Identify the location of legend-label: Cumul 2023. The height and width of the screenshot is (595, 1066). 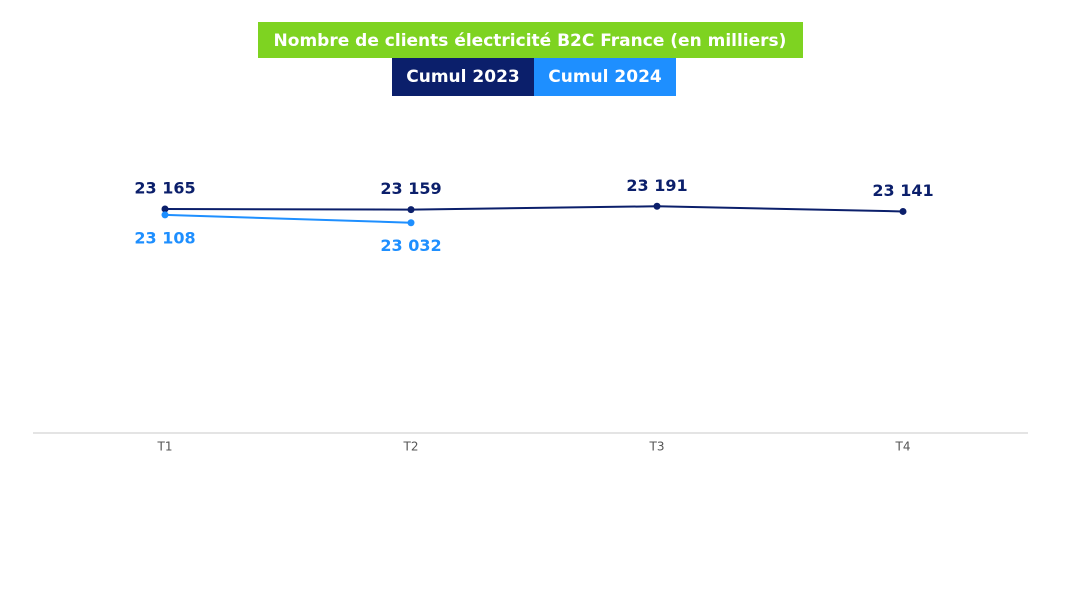
(462, 77).